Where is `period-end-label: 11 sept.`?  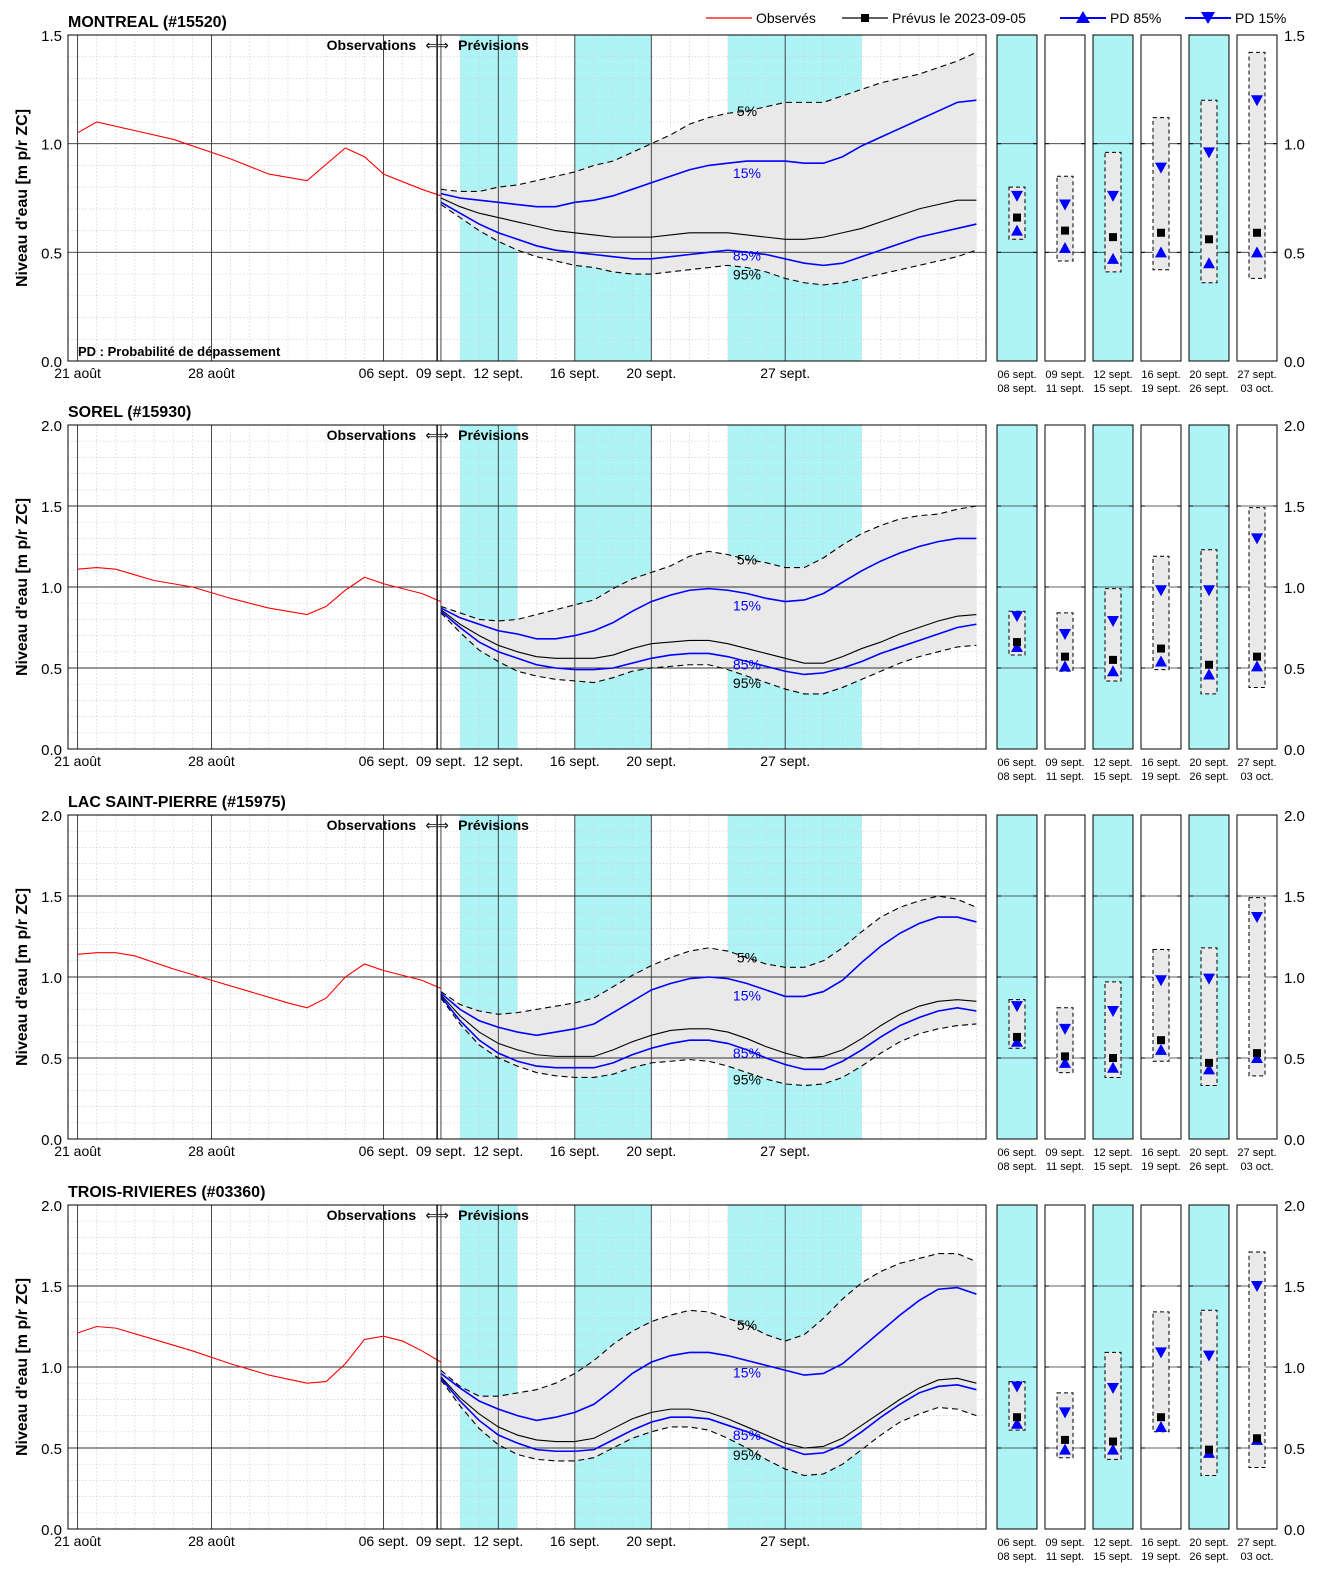
period-end-label: 11 sept. is located at coordinates (1065, 777).